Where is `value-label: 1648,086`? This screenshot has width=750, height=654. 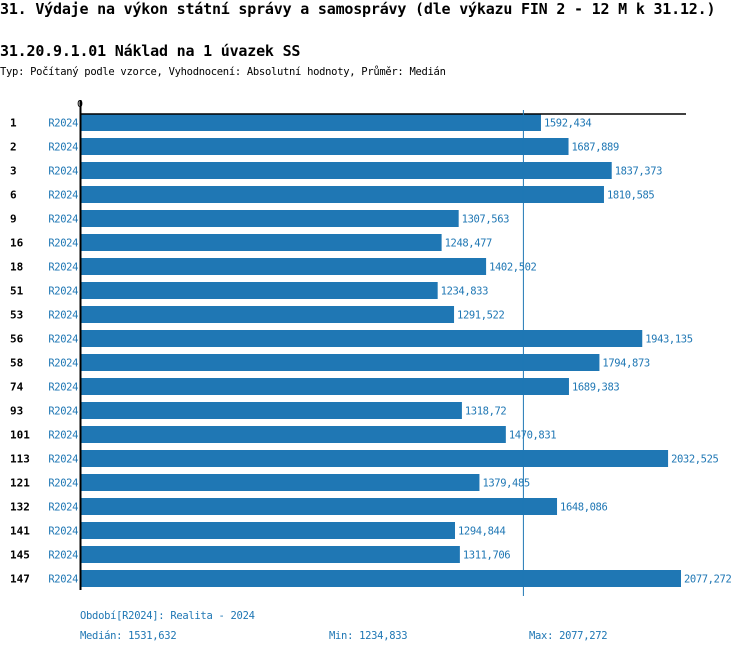
value-label: 1648,086 is located at coordinates (583, 508).